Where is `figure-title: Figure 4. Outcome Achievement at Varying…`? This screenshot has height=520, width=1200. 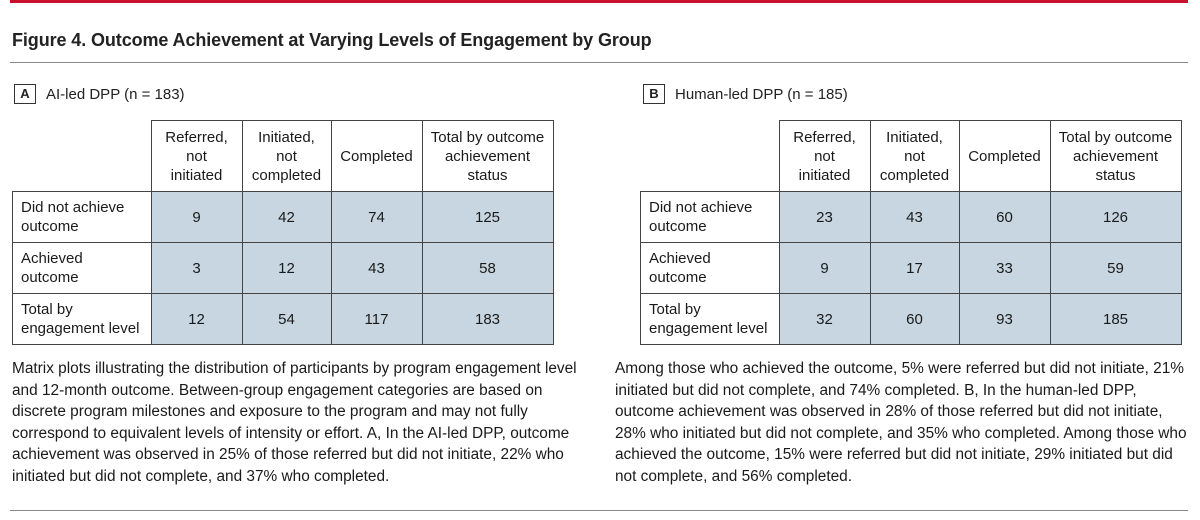
figure-title: Figure 4. Outcome Achievement at Varying… is located at coordinates (332, 40).